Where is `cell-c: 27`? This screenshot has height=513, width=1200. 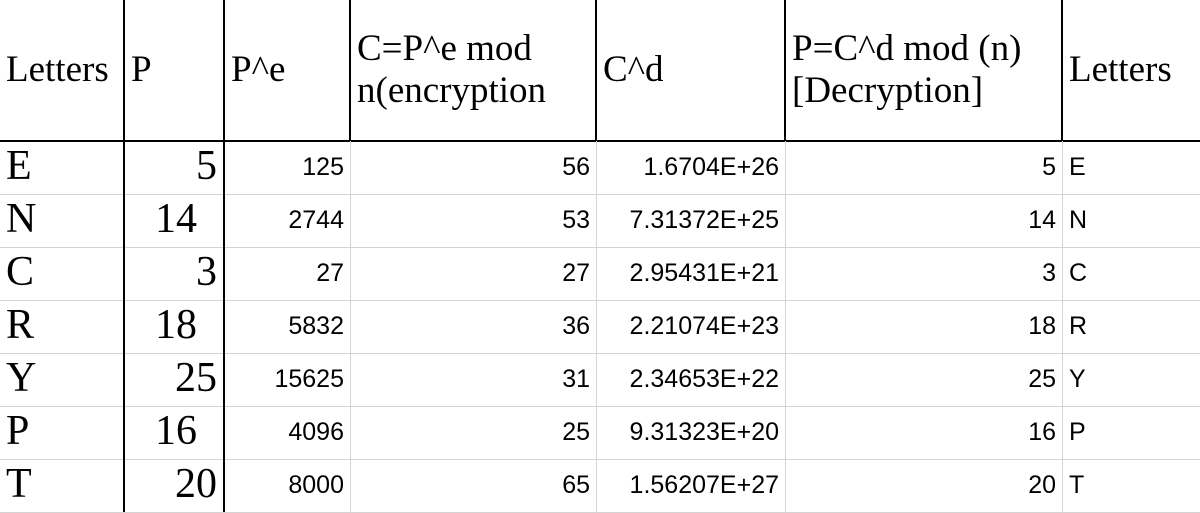
cell-c: 27 is located at coordinates (474, 273).